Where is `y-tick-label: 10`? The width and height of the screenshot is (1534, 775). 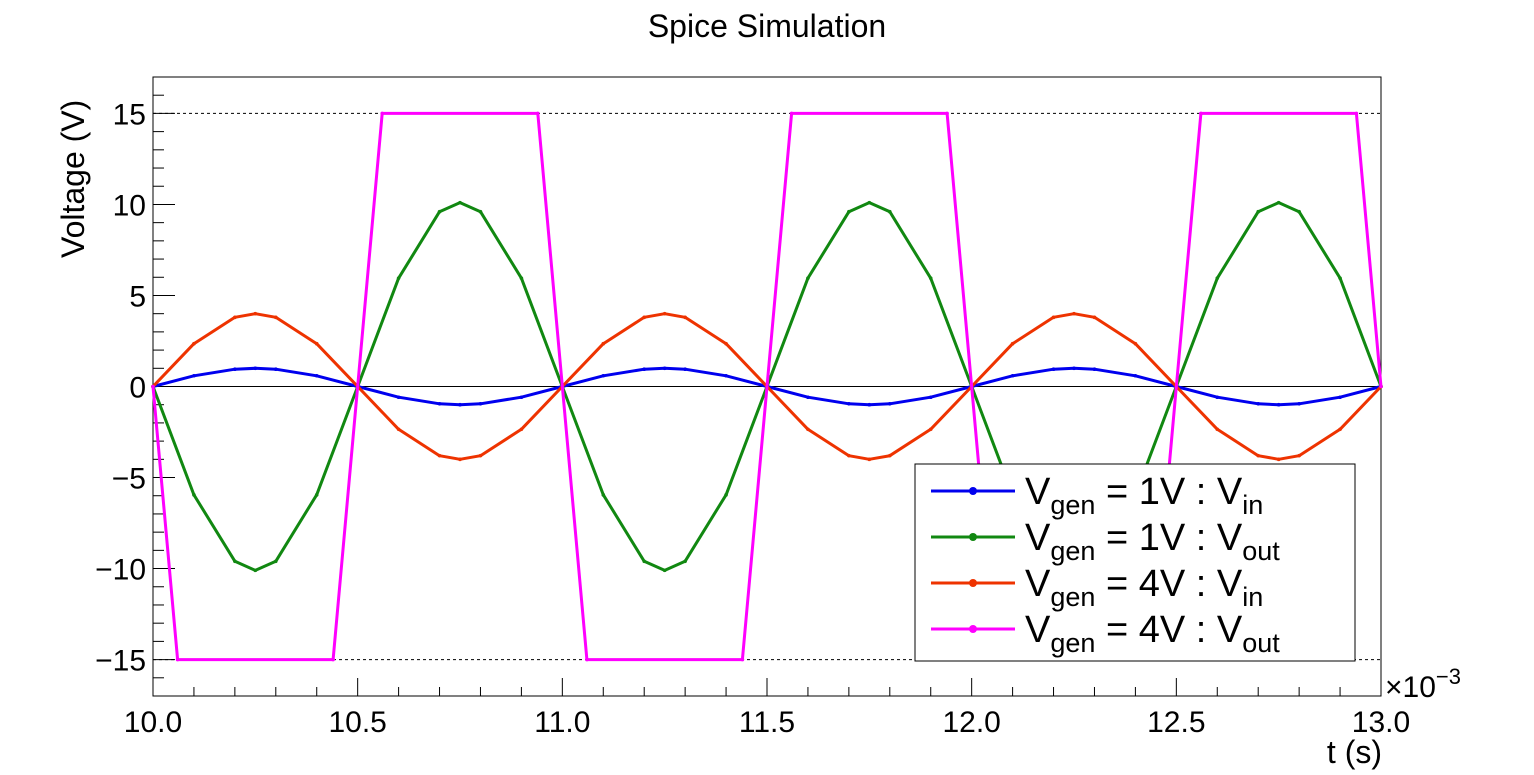 y-tick-label: 10 is located at coordinates (129, 205).